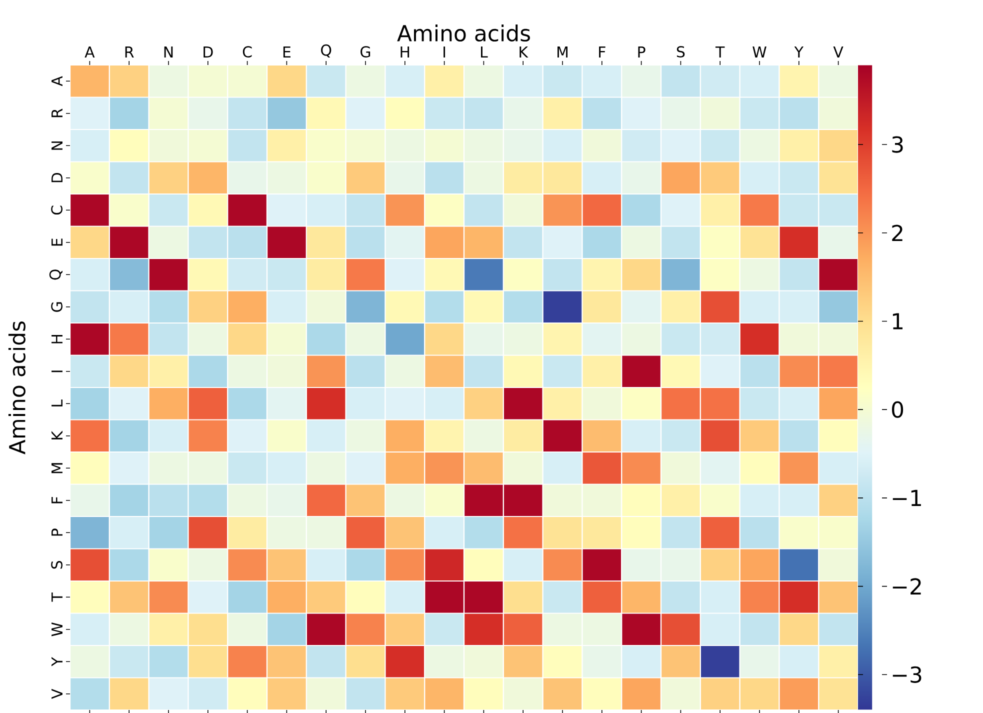 Image resolution: width=983 pixels, height=713 pixels. I want to click on x-tick-label: A, so click(89, 52).